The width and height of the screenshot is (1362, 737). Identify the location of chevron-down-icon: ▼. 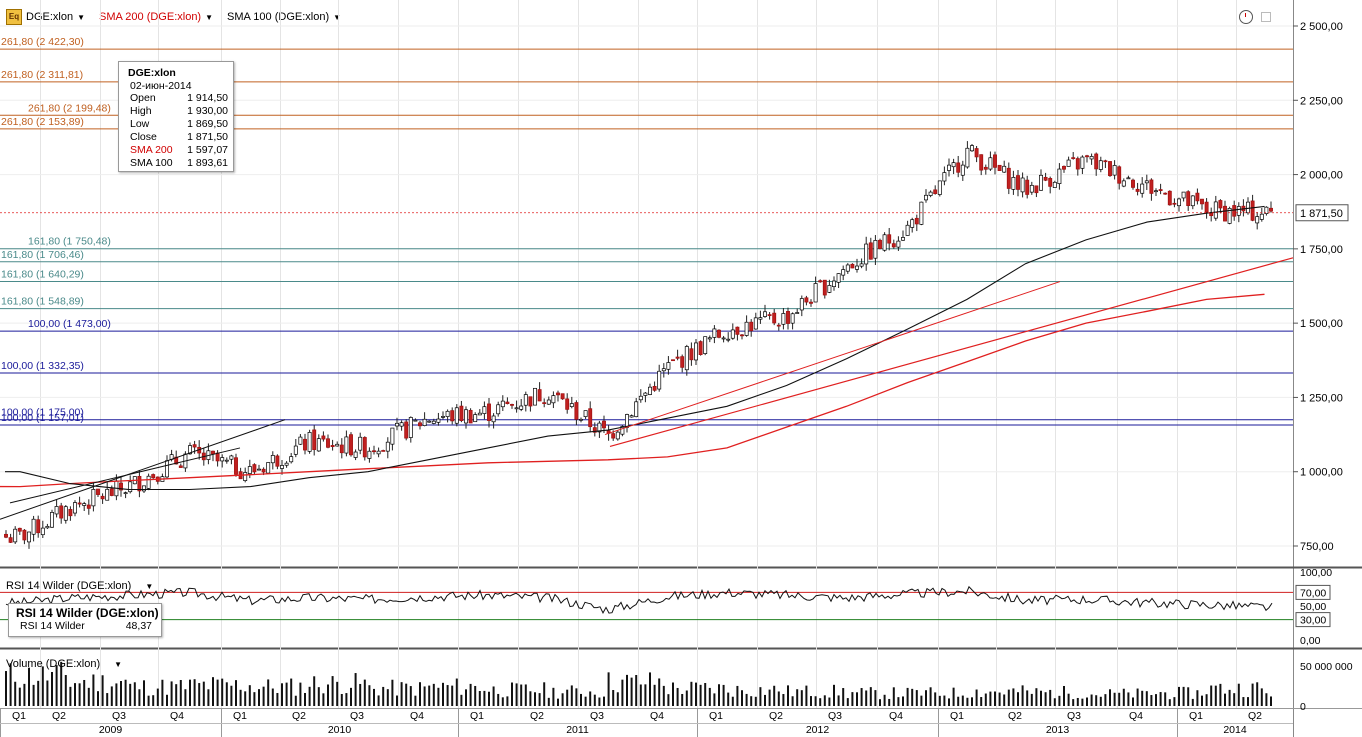
(81, 17).